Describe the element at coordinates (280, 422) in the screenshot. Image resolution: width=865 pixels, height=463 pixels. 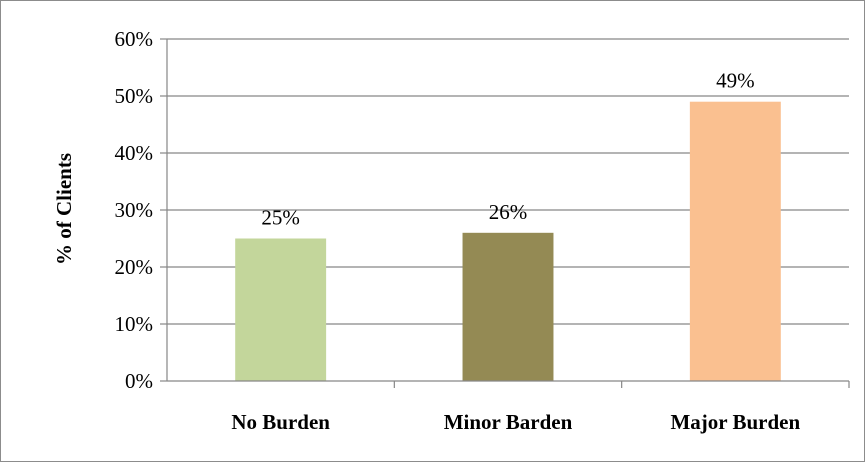
I see `category-label: No Burden` at that location.